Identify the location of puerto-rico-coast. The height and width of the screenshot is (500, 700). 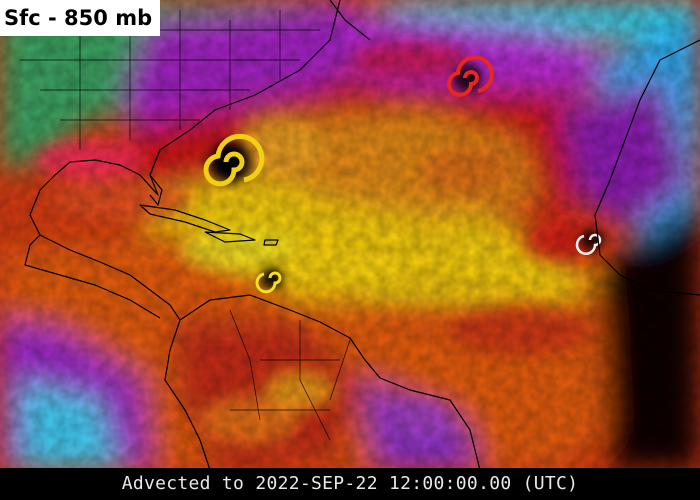
(271, 242).